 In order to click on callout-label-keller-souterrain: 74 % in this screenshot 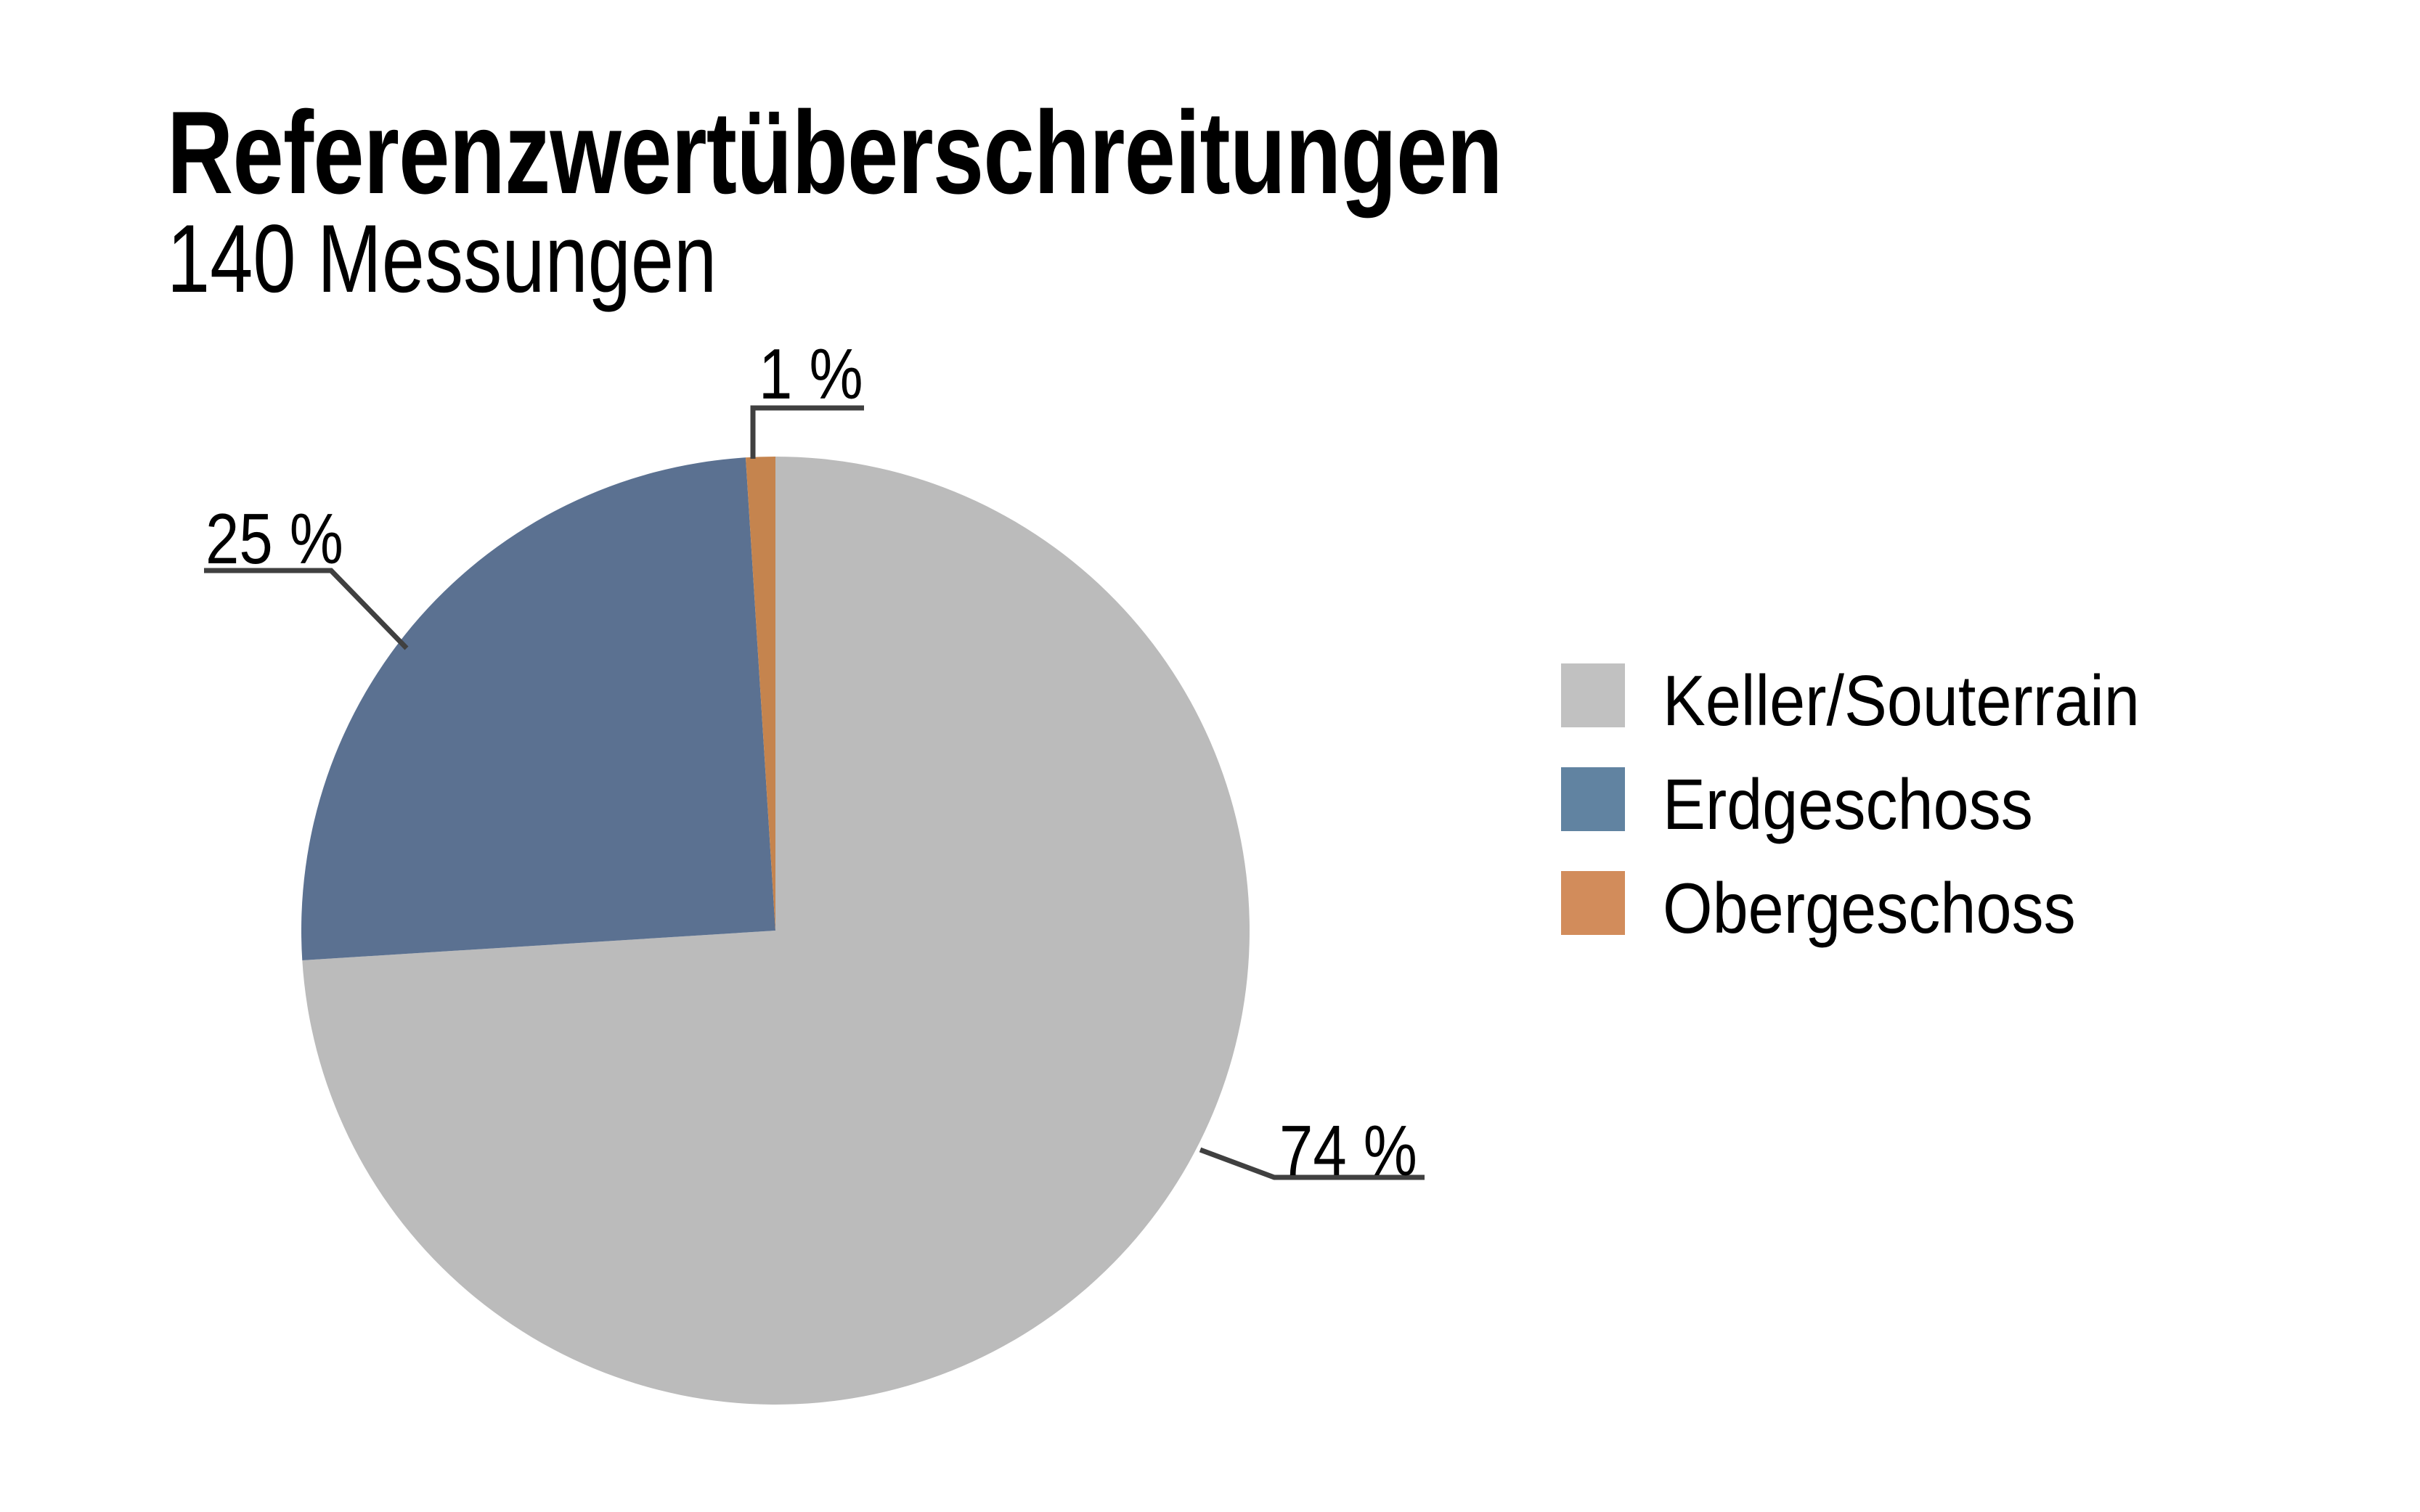, I will do `click(1348, 1150)`.